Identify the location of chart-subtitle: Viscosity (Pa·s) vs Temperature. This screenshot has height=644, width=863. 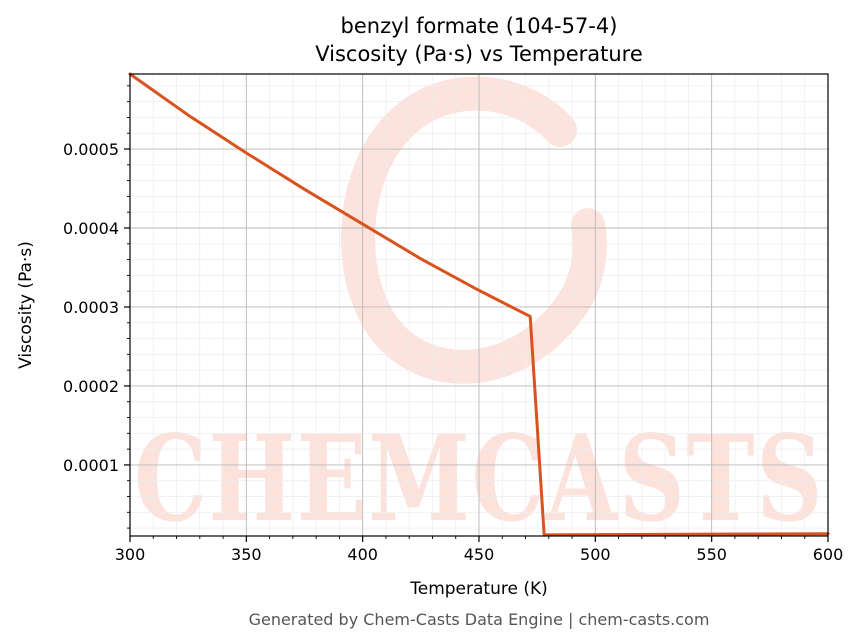
(479, 54).